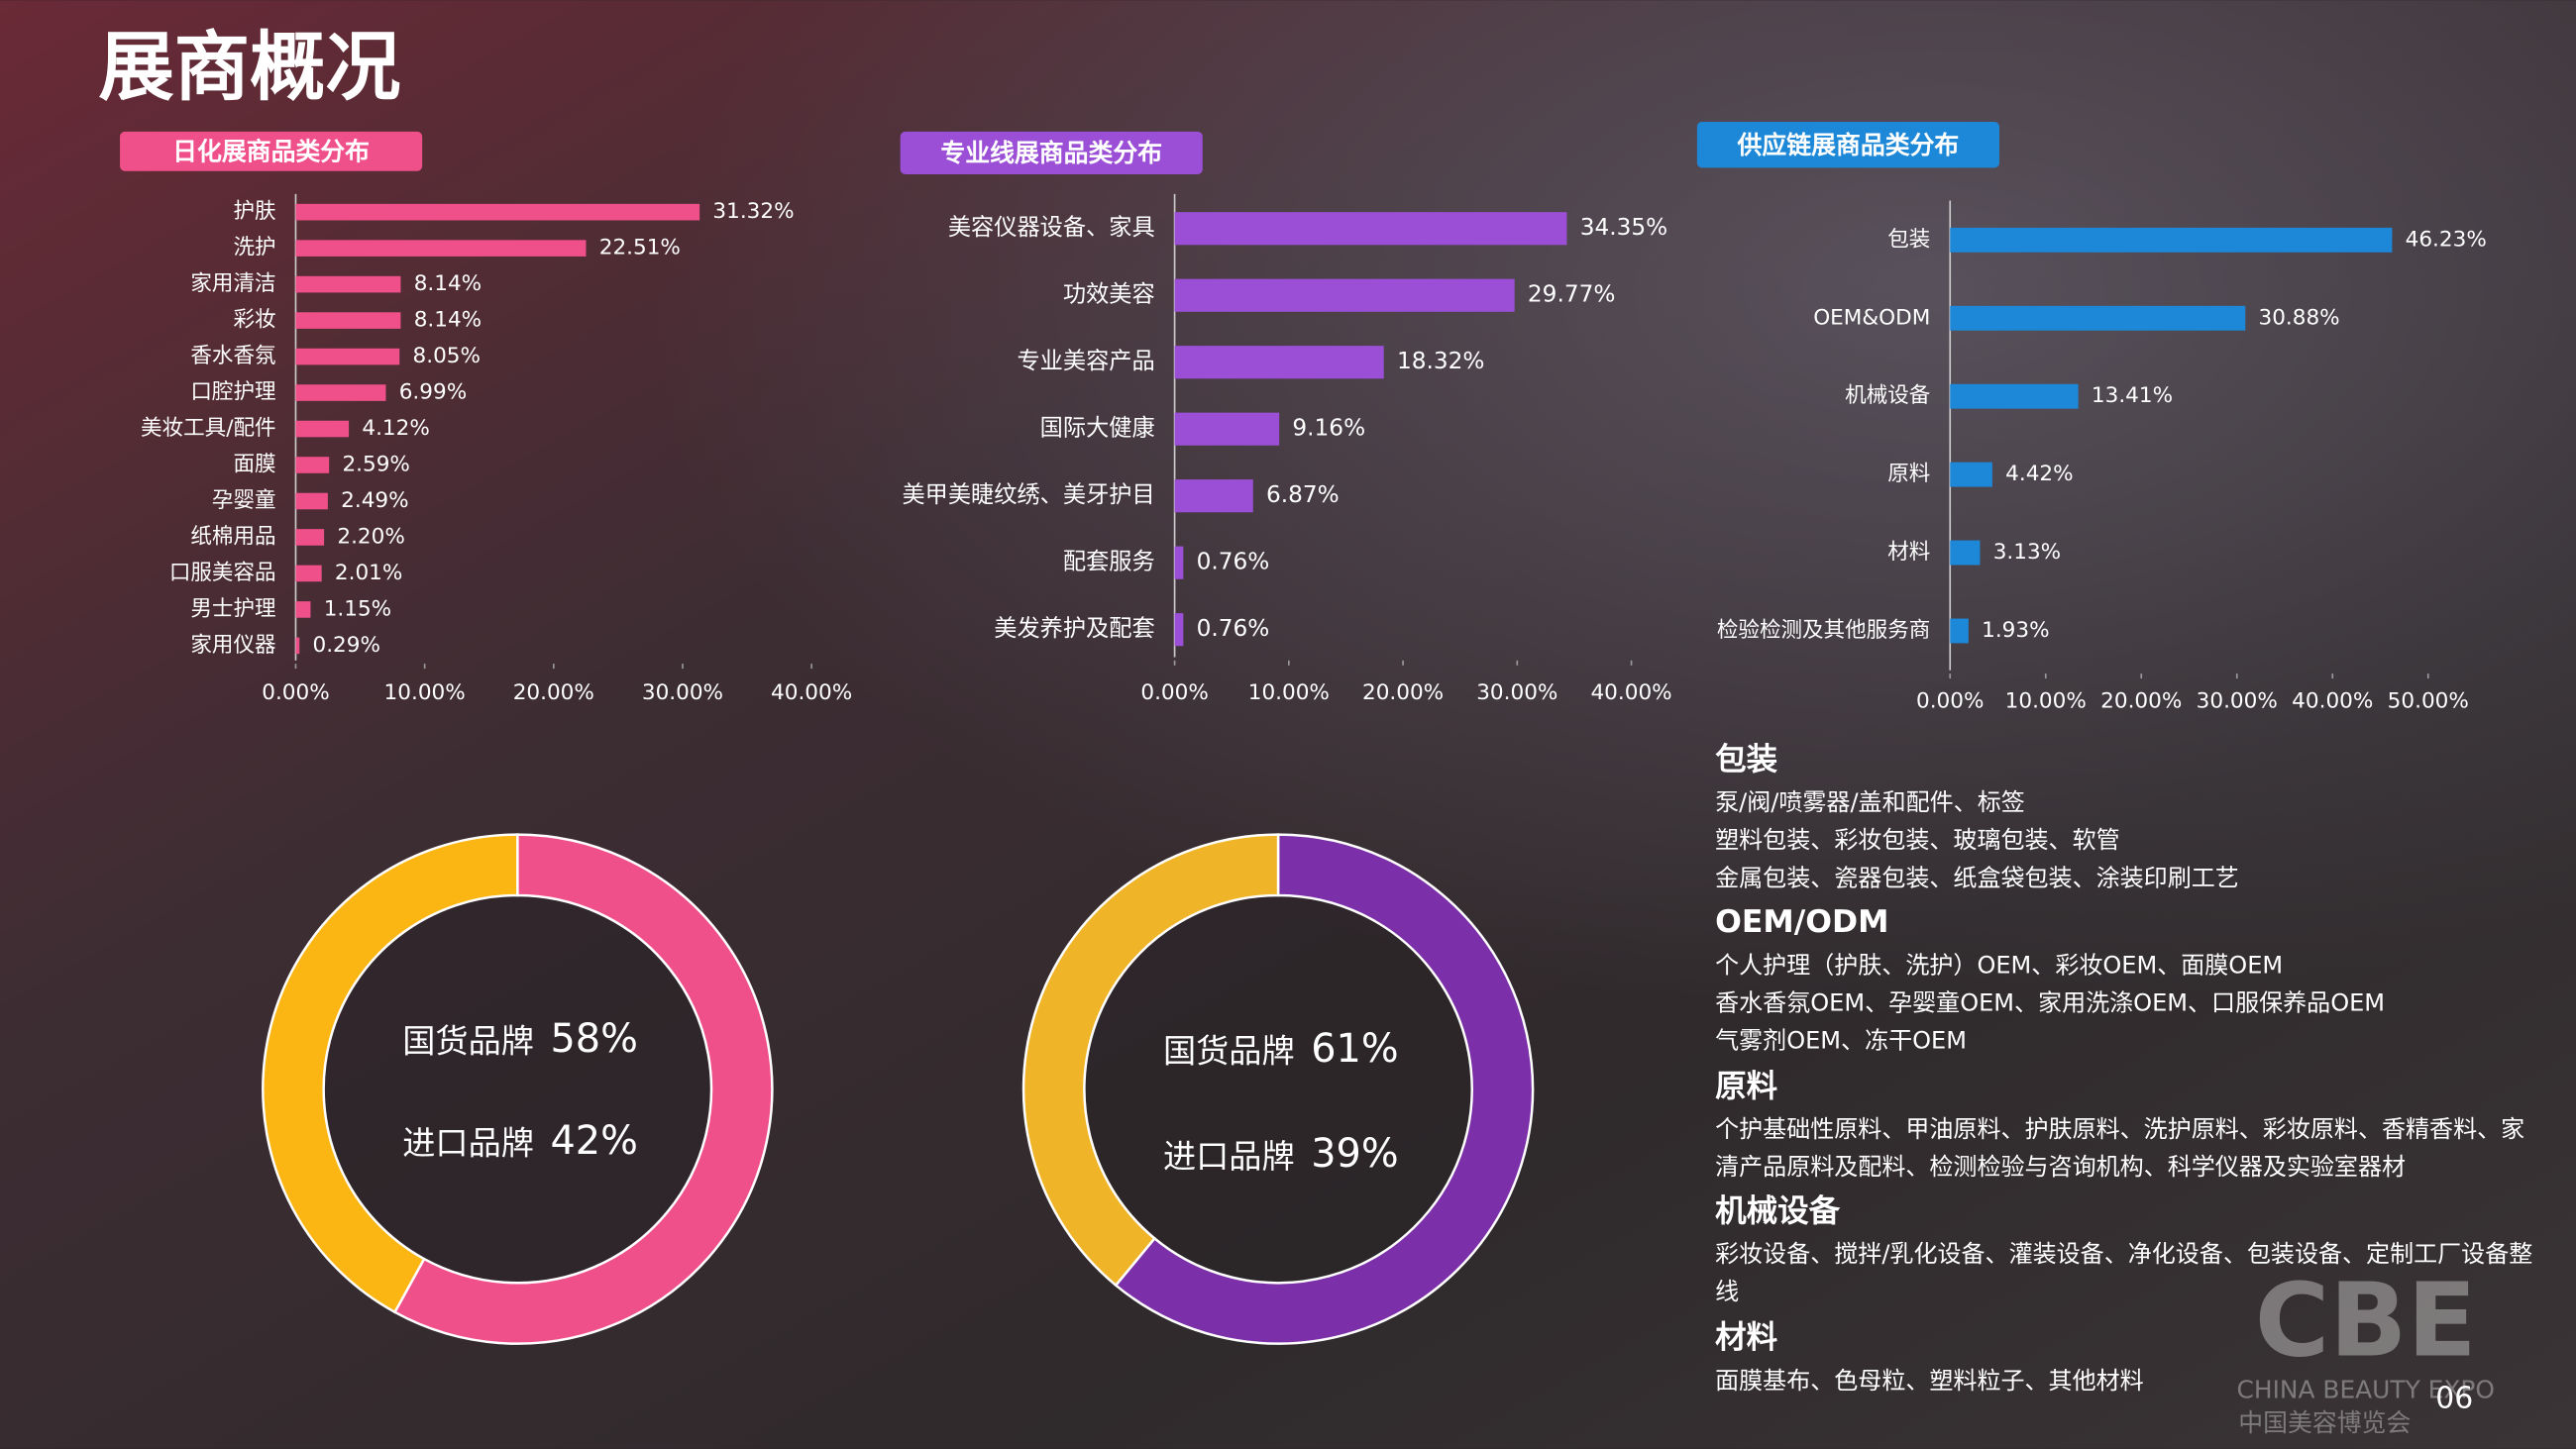 This screenshot has height=1449, width=2576. I want to click on x-tick-label: 20.00%, so click(2141, 700).